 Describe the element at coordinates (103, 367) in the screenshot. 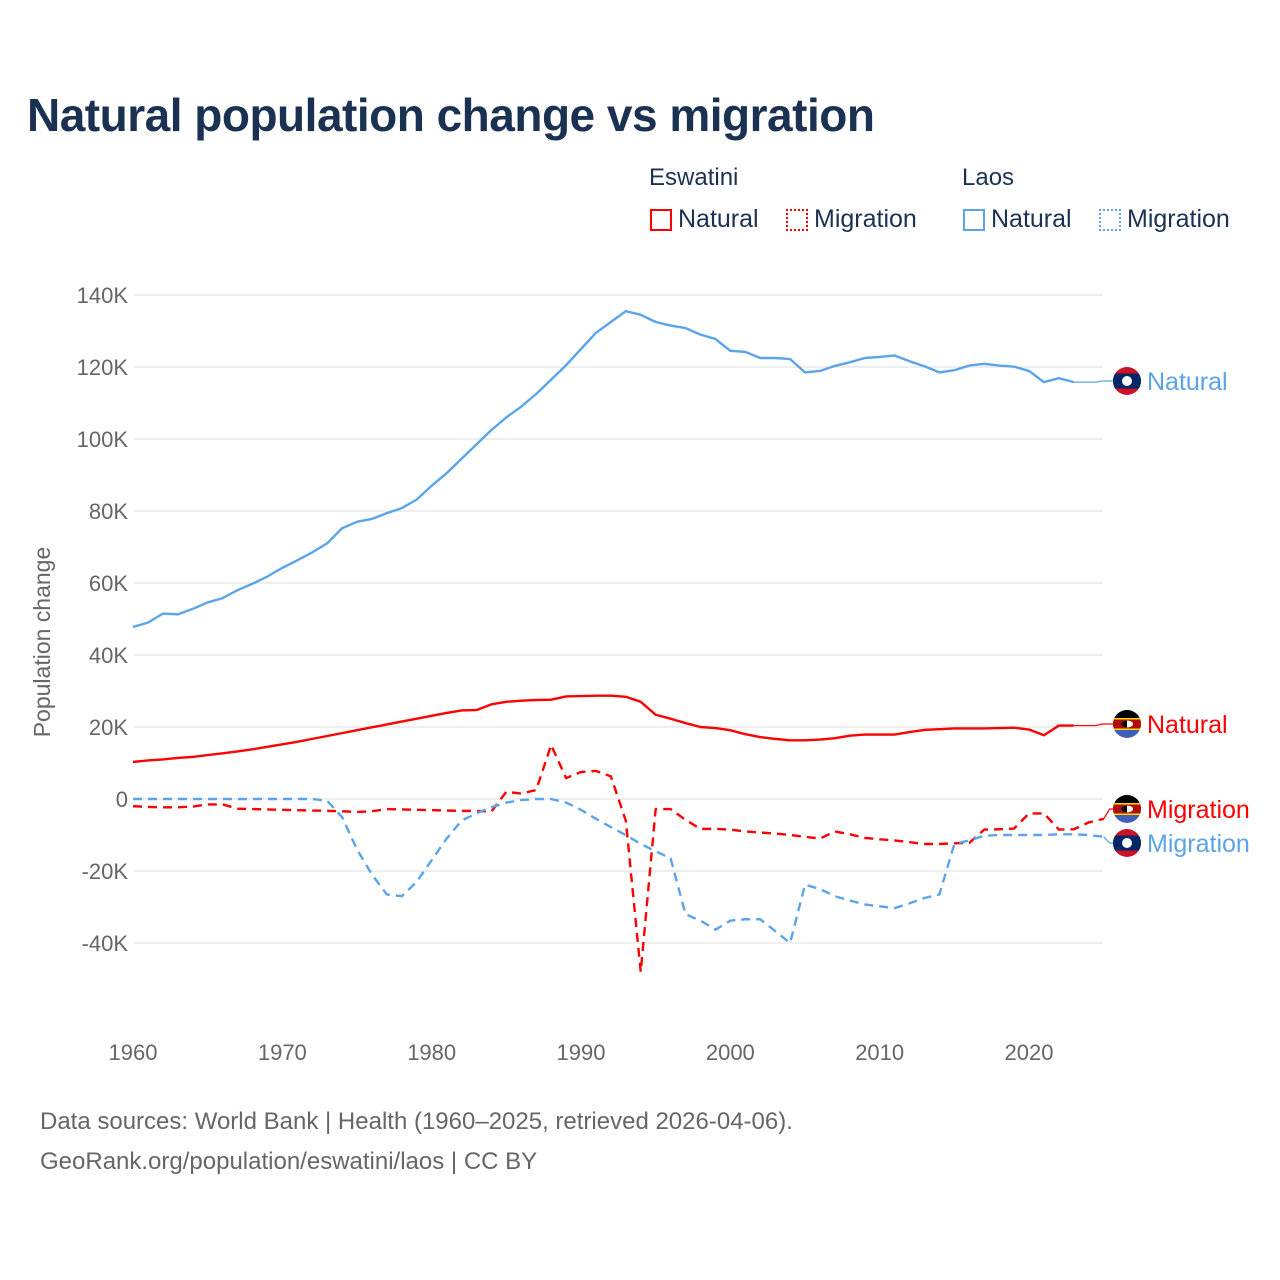

I see `y-tick-label: 120K` at that location.